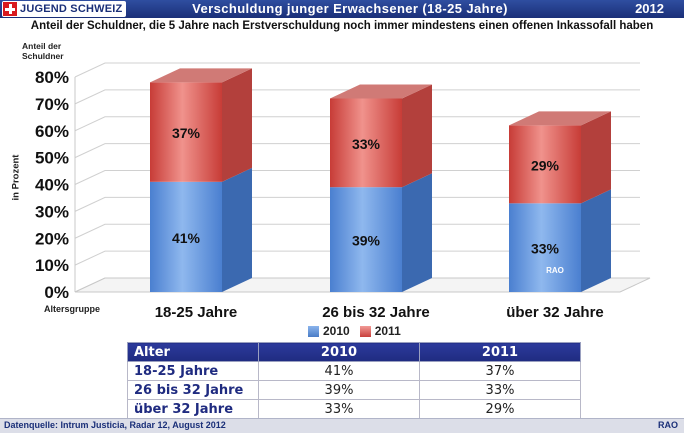  Describe the element at coordinates (196, 312) in the screenshot. I see `category-label: 18-25 Jahre` at that location.